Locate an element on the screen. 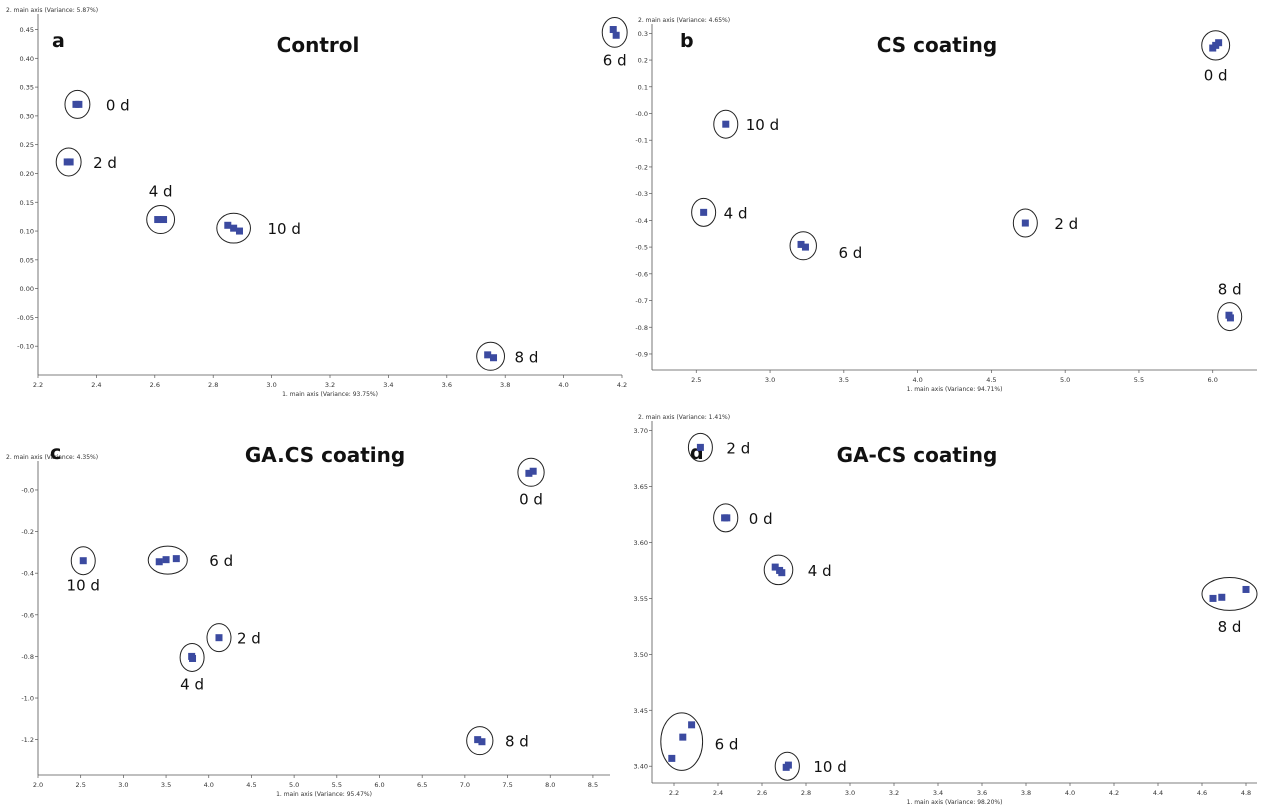 The image size is (1263, 810). panel-title: GA-CS coating is located at coordinates (917, 455).